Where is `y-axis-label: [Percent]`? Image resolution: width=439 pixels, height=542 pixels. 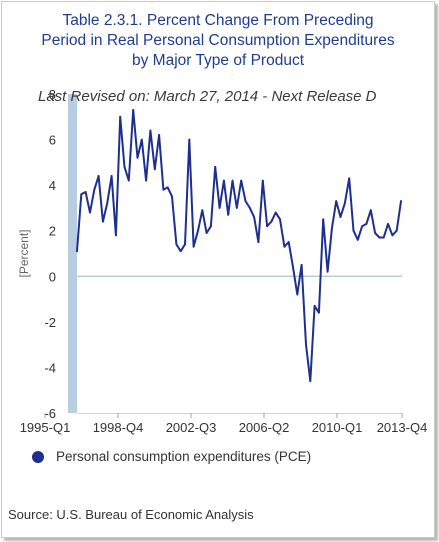
y-axis-label: [Percent] is located at coordinates (24, 253).